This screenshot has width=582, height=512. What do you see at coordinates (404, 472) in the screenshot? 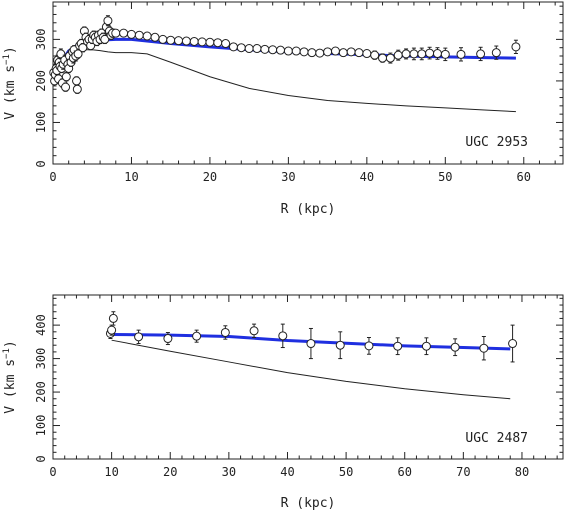
I see `panel-2-x-tick-label: 60` at bounding box center [404, 472].